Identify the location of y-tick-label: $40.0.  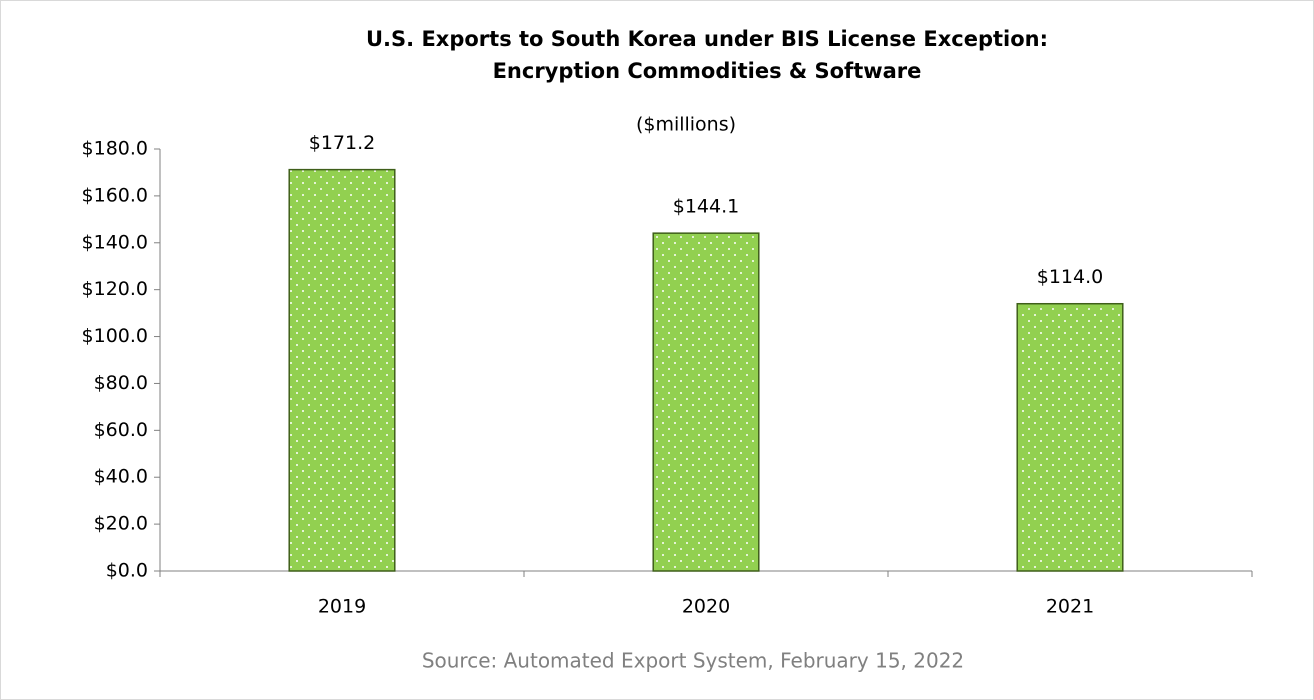
(121, 477).